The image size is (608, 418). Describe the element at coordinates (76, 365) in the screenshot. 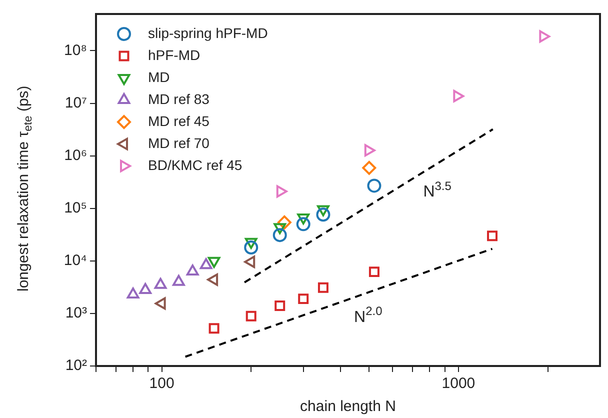

I see `y-tick-label: 10²` at that location.